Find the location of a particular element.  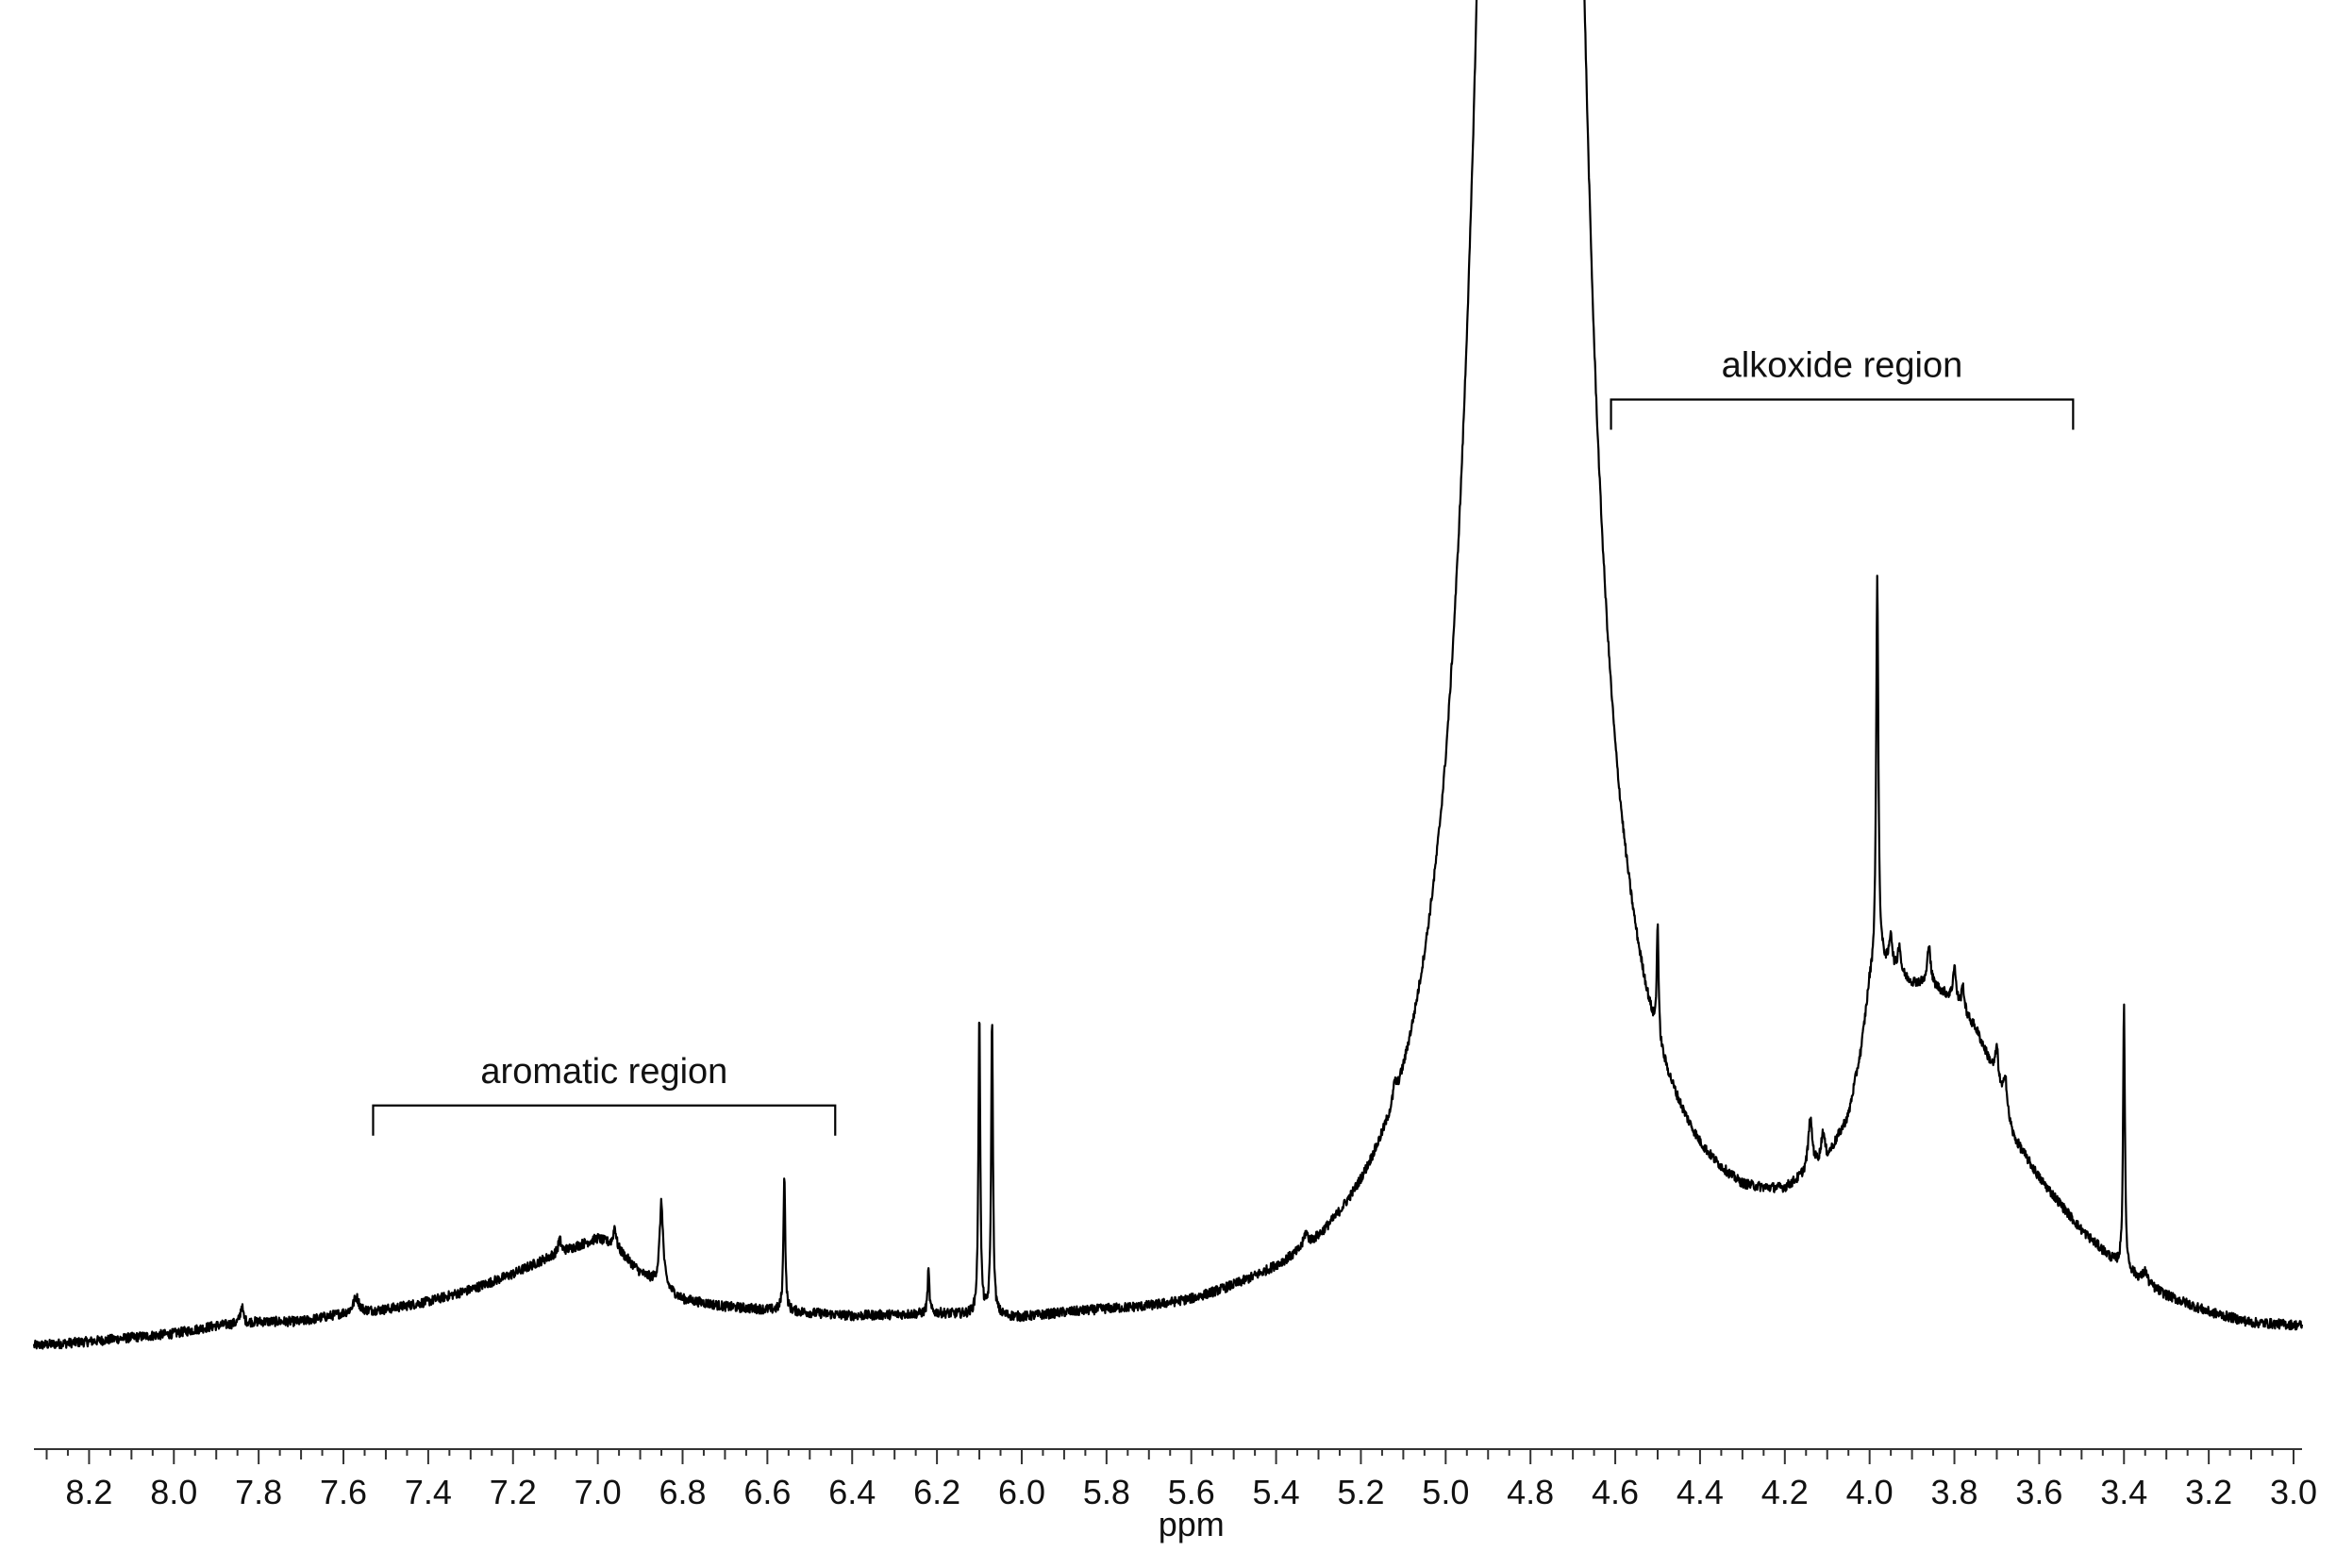

x-axis-label: ppm is located at coordinates (1192, 1524).